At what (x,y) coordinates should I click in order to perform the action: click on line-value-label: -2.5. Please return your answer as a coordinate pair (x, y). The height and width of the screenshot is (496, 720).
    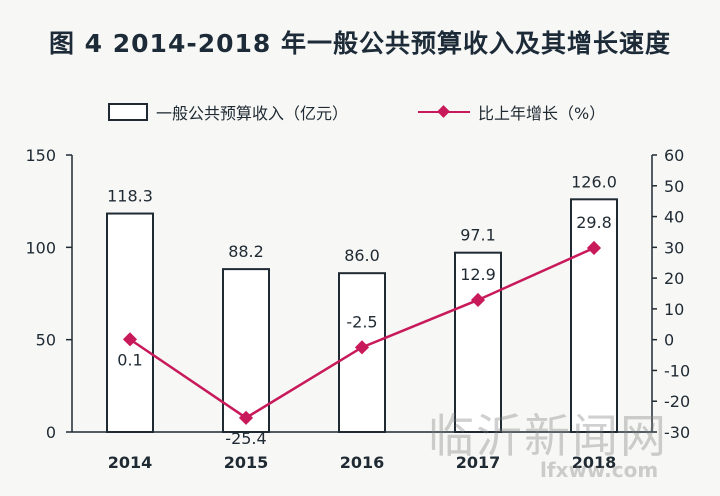
    Looking at the image, I should click on (361, 321).